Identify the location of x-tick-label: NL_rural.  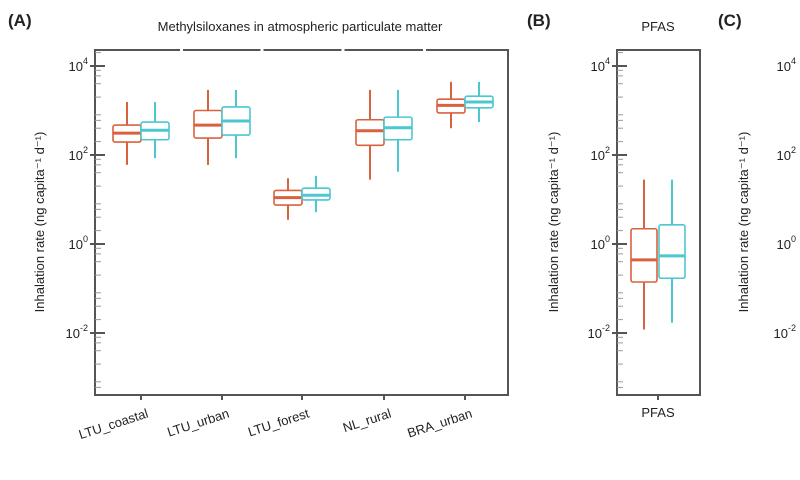
(367, 421).